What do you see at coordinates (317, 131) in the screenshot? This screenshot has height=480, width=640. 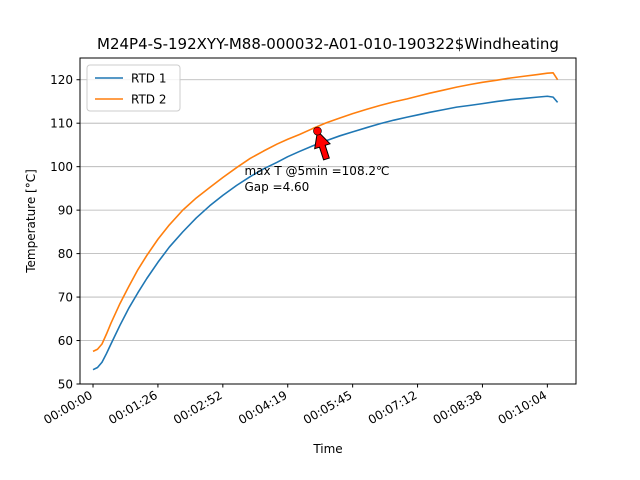 I see `annotation-point` at bounding box center [317, 131].